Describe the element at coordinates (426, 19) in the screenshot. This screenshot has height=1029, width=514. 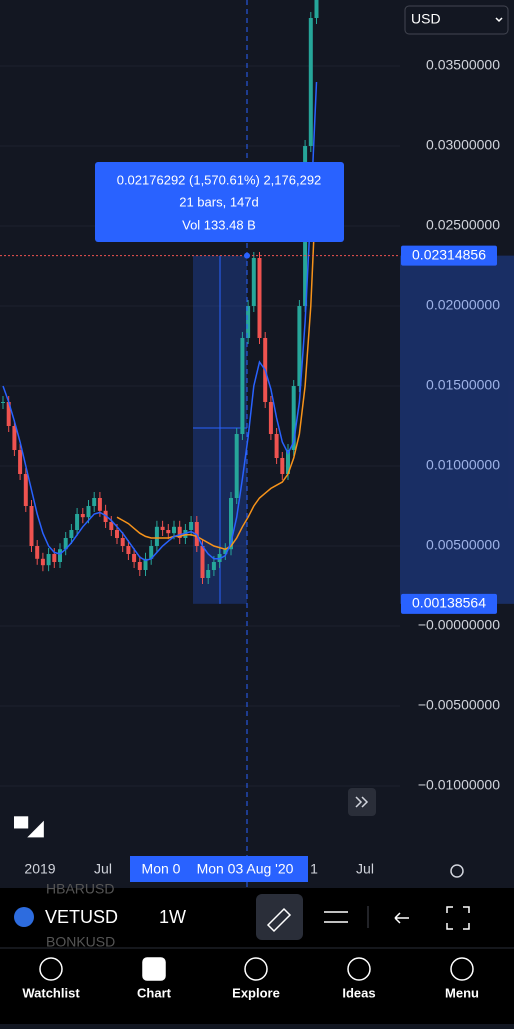
I see `currency-label: USD` at that location.